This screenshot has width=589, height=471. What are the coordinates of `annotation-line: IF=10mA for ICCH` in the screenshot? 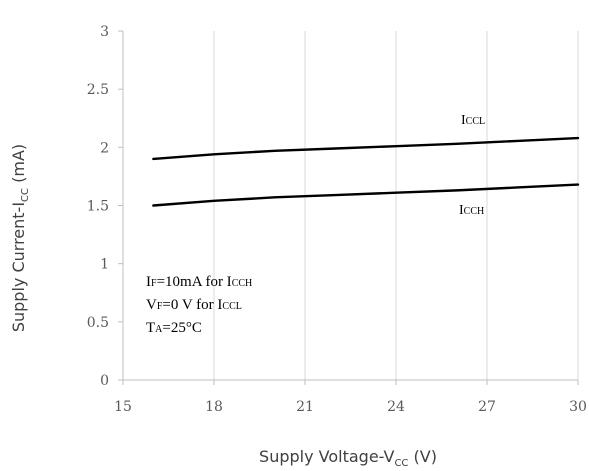 It's located at (199, 282).